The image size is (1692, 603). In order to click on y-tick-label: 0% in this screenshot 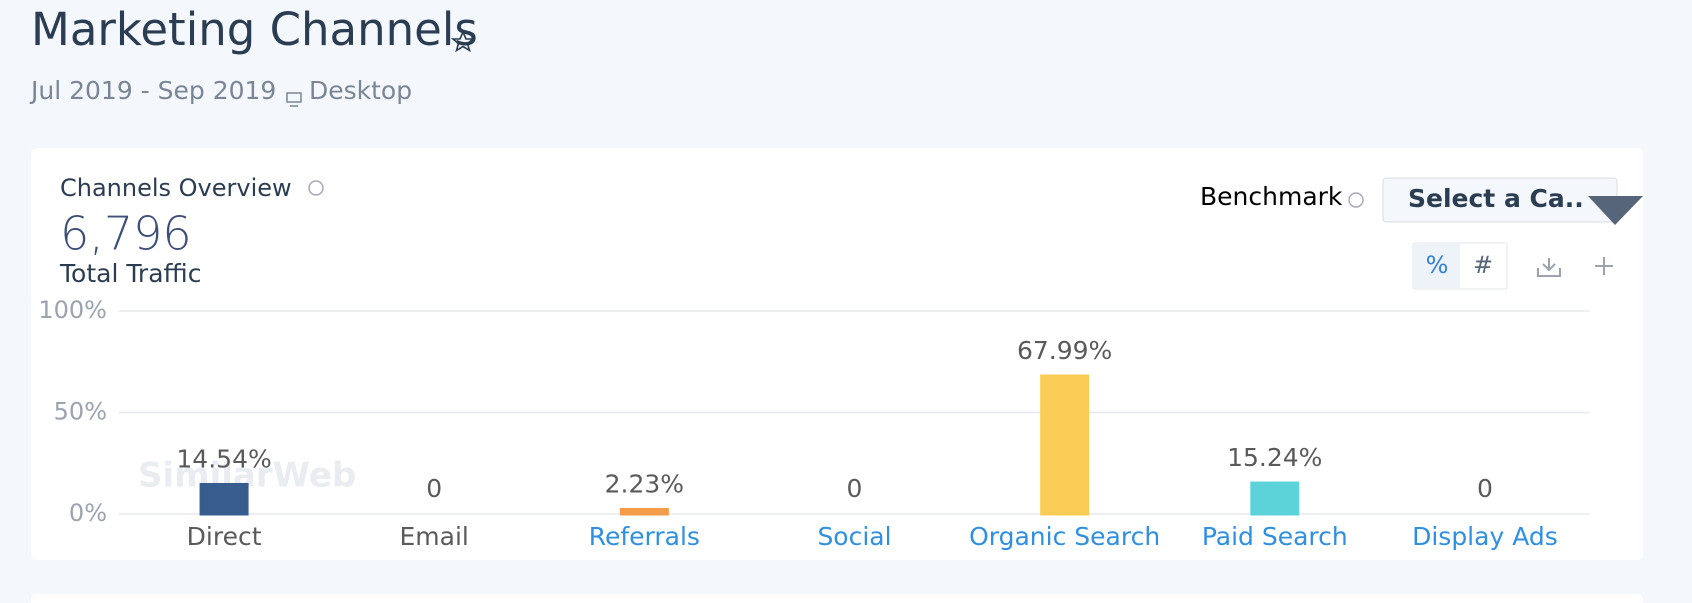, I will do `click(88, 513)`.